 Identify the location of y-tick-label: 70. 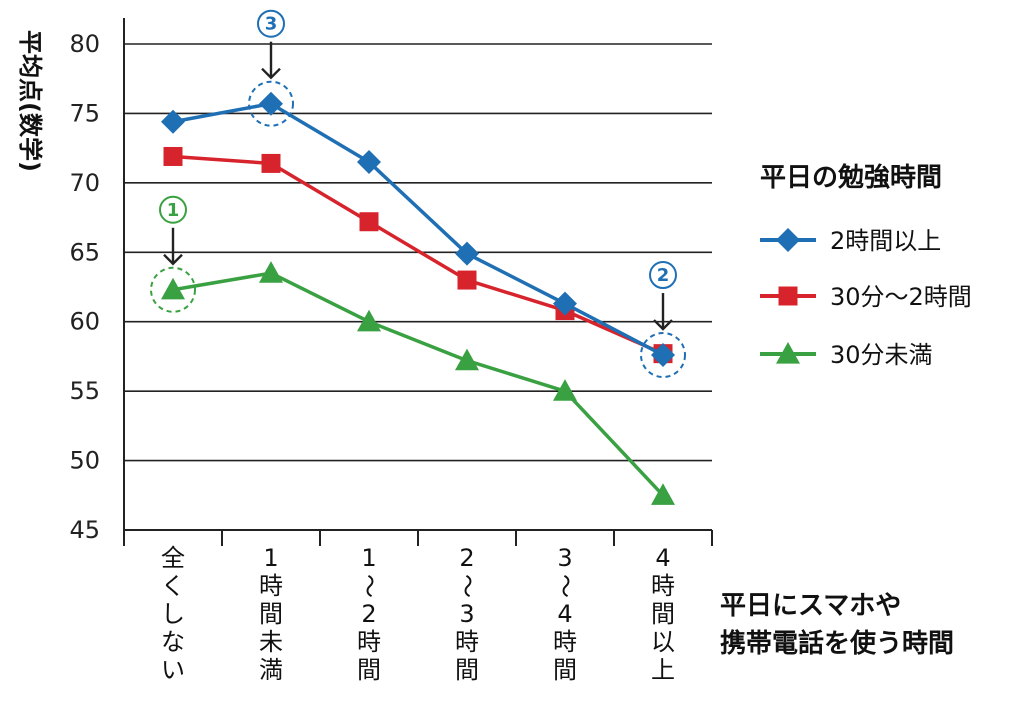
(84, 183).